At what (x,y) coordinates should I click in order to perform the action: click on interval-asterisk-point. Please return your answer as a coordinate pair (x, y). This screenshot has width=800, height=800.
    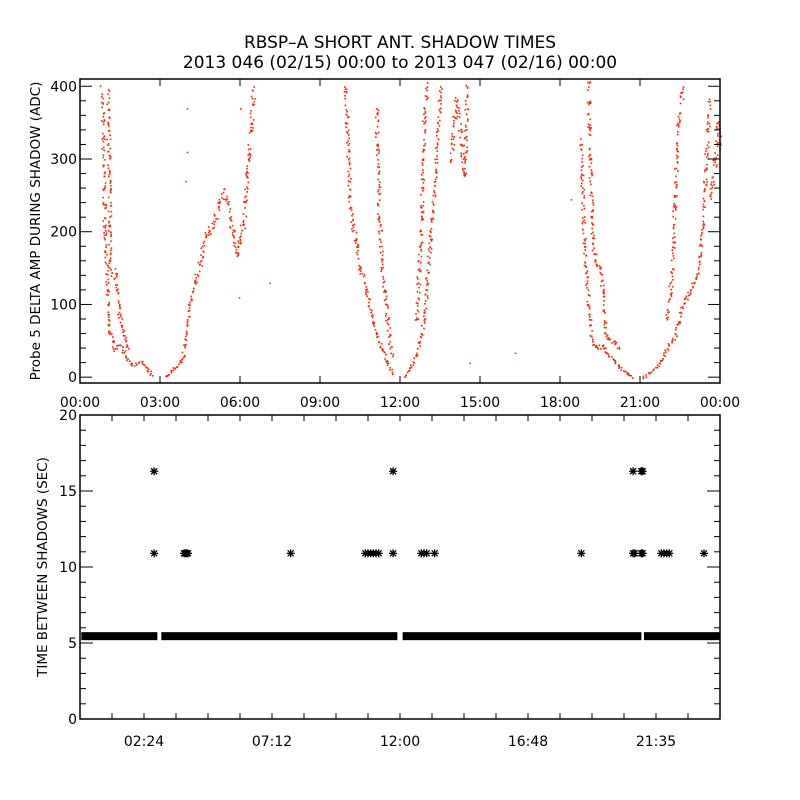
    Looking at the image, I should click on (378, 553).